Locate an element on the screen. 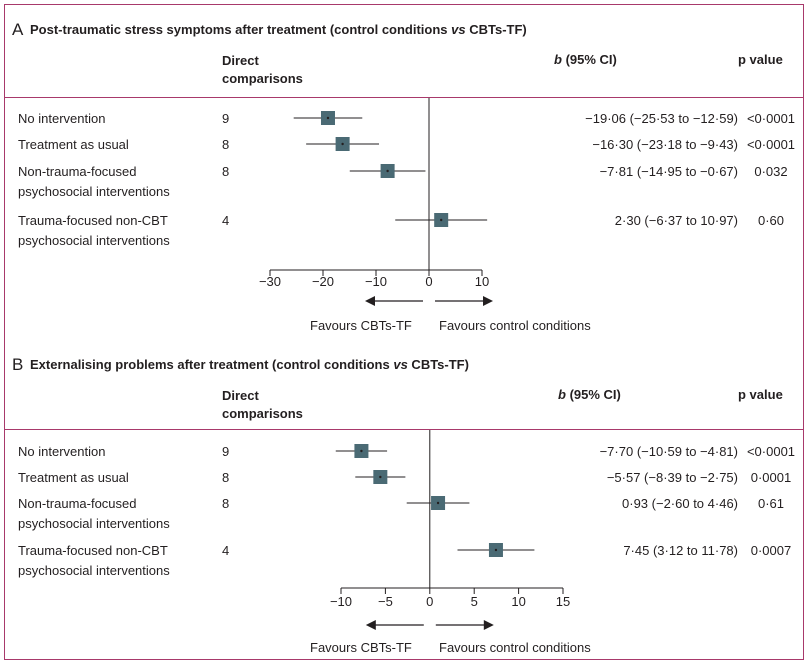 The height and width of the screenshot is (664, 810). panel-b-p-header: p value is located at coordinates (760, 394).